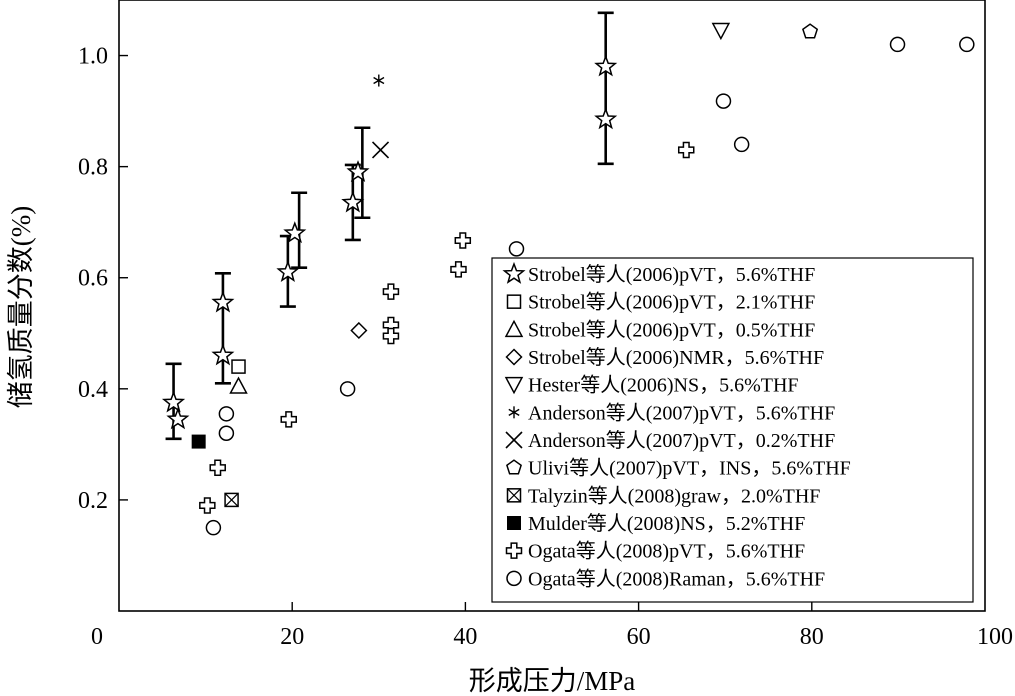 This screenshot has height=696, width=1015. What do you see at coordinates (676, 578) in the screenshot?
I see `legend-label: Ogata等人(2008)Raman，5.6%THF` at bounding box center [676, 578].